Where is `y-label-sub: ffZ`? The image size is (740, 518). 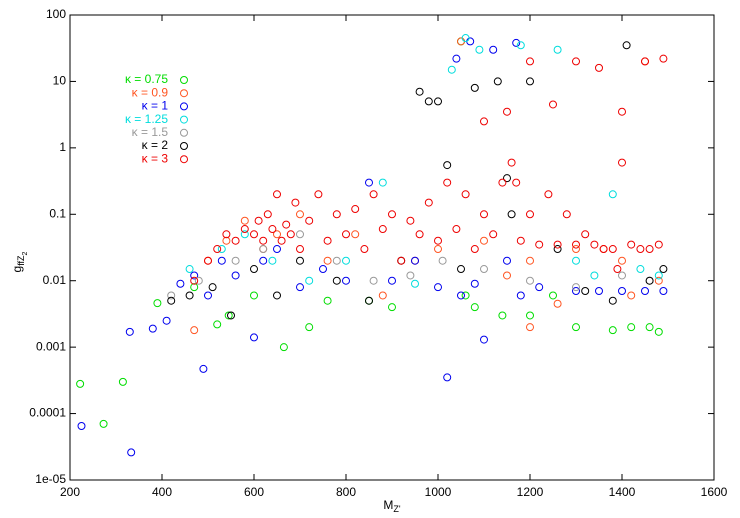
y-label-sub: ffZ is located at coordinates (21, 260).